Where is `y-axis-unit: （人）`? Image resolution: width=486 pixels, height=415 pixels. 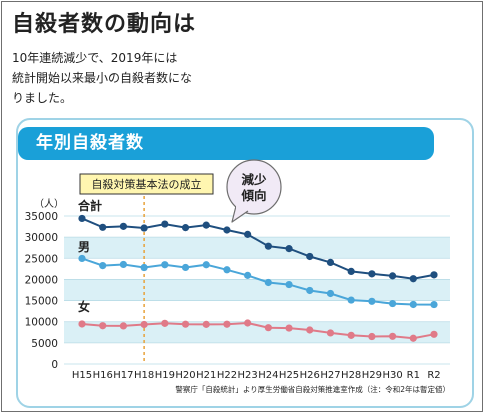 y-axis-unit: （人） is located at coordinates (49, 204).